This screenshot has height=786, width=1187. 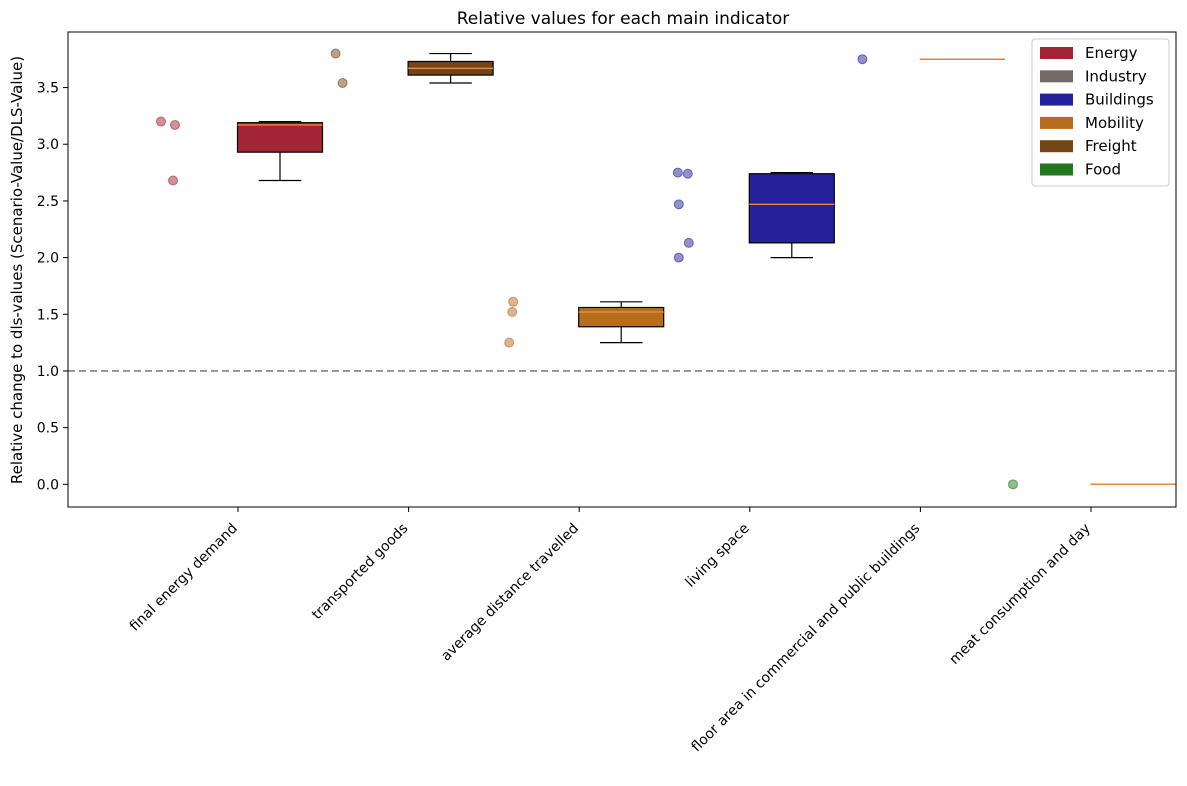 I want to click on legend-label: Energy, so click(x=1111, y=53).